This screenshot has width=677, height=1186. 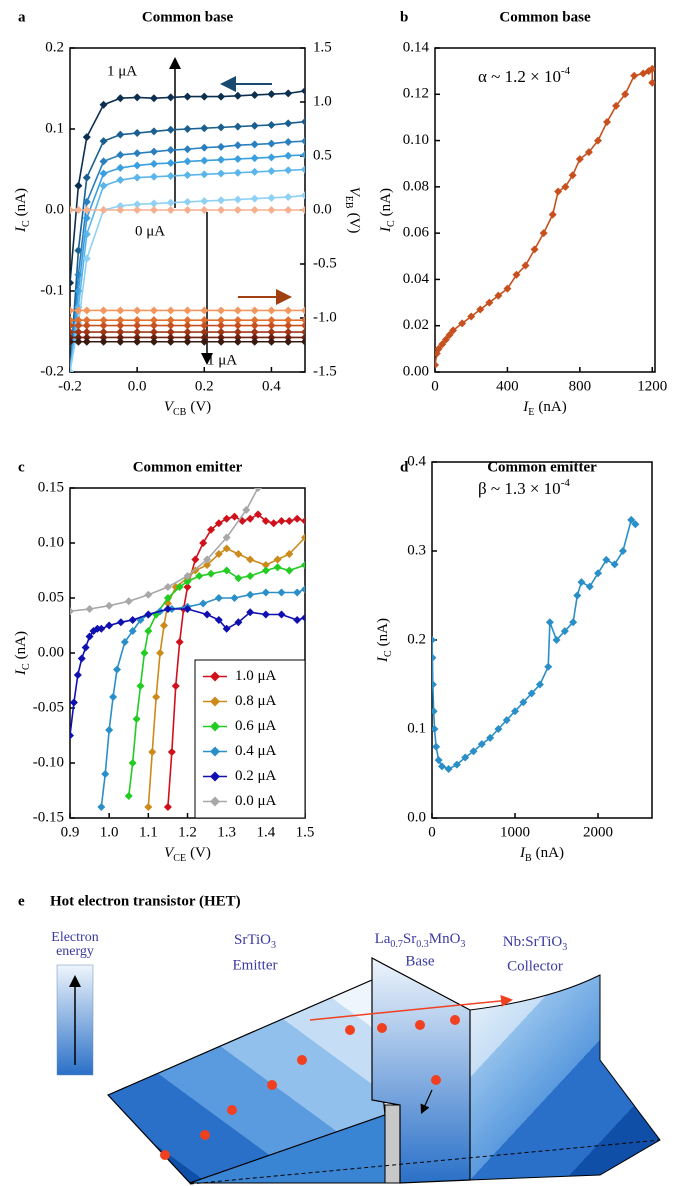 What do you see at coordinates (422, 944) in the screenshot?
I see `formula-sub: 0.3` at bounding box center [422, 944].